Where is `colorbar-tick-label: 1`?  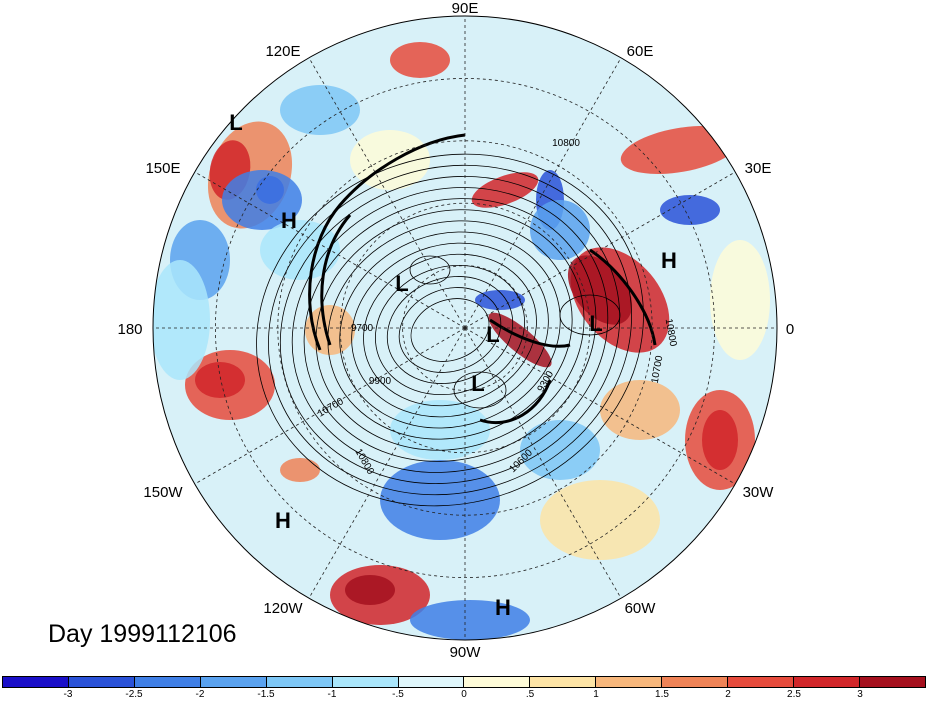
colorbar-tick-label: 1 is located at coordinates (596, 694).